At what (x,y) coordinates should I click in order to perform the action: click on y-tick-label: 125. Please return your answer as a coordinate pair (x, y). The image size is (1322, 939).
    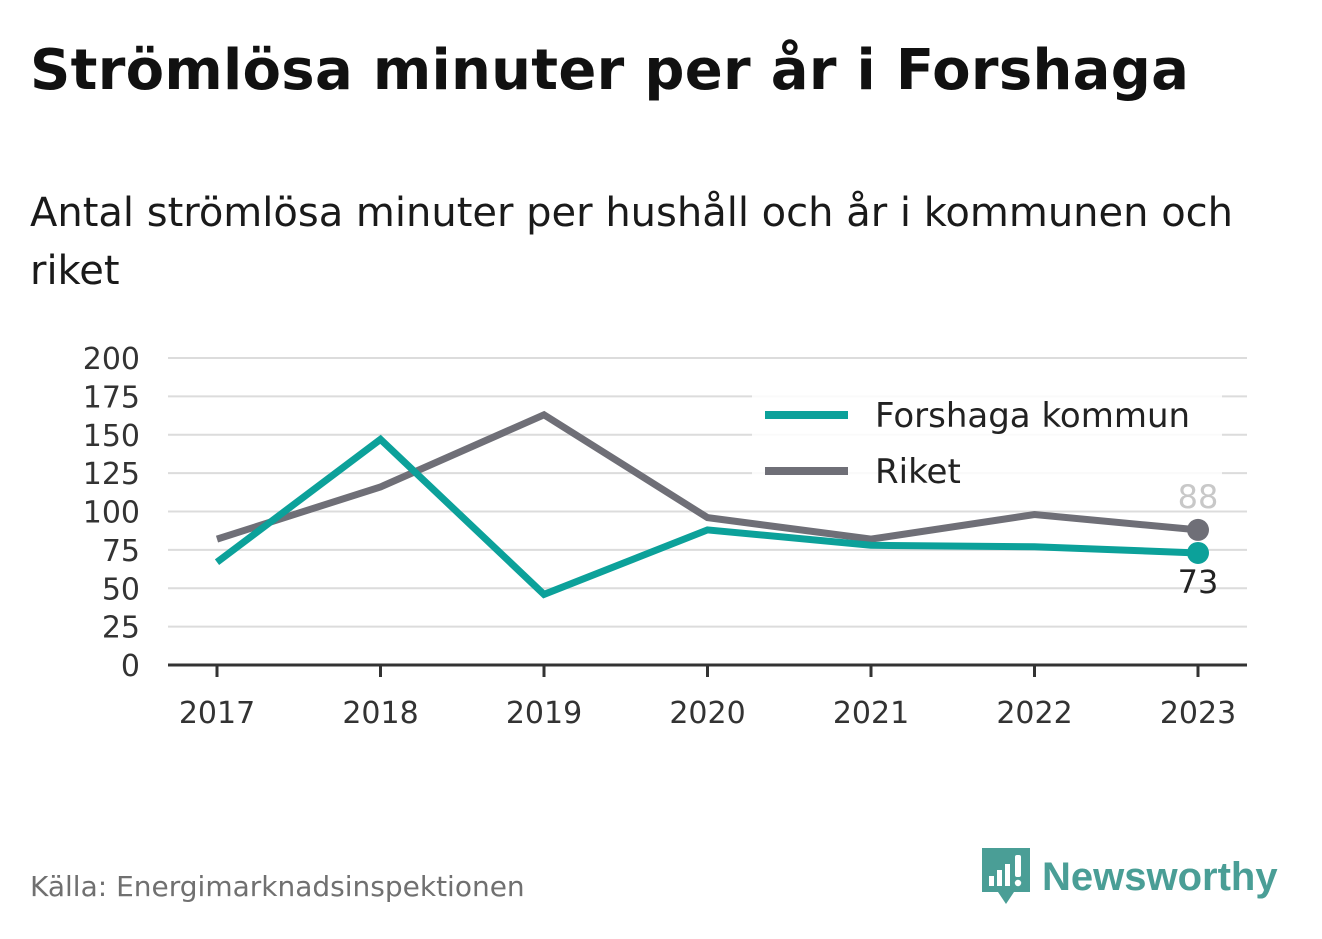
    Looking at the image, I should click on (111, 474).